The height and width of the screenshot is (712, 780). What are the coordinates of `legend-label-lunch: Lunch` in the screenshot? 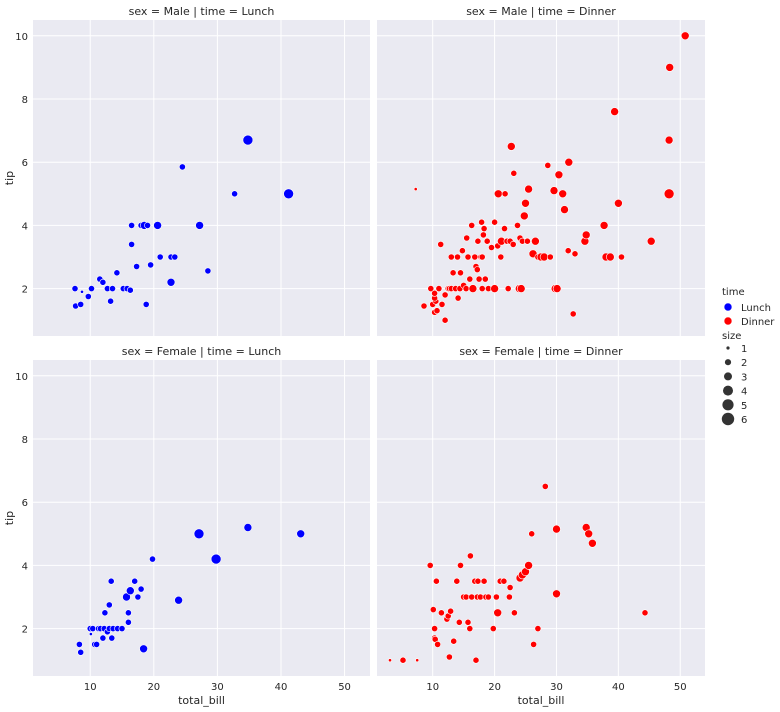 It's located at (756, 308).